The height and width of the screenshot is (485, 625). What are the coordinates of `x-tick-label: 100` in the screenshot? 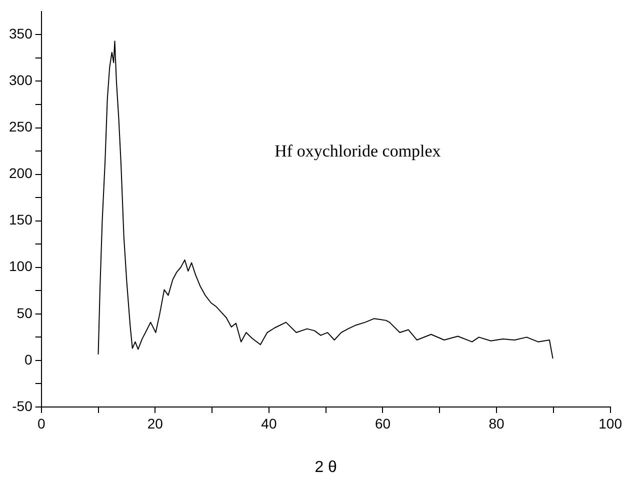 It's located at (610, 423).